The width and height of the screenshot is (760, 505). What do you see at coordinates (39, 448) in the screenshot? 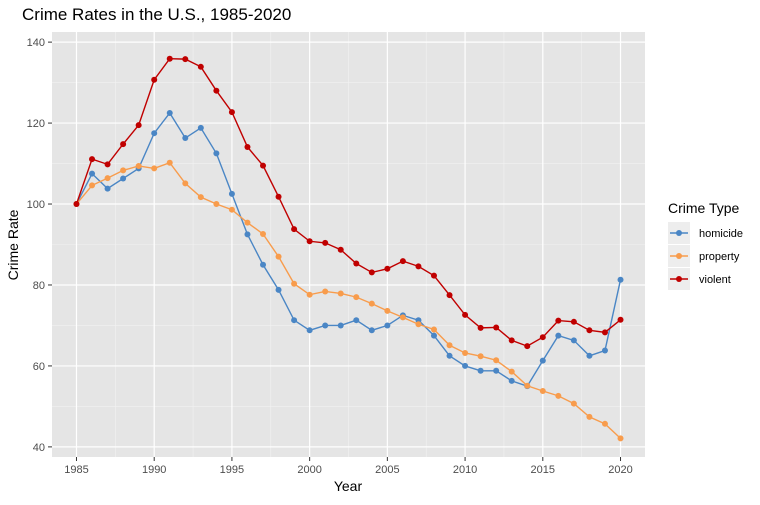
I see `y-tick-label: 40` at bounding box center [39, 448].